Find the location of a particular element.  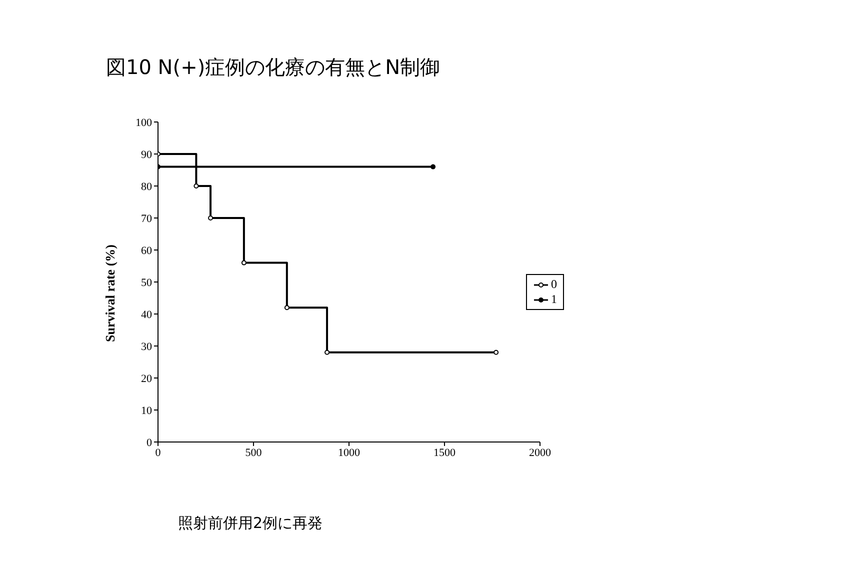

x-tick-label: 1000 is located at coordinates (349, 452).